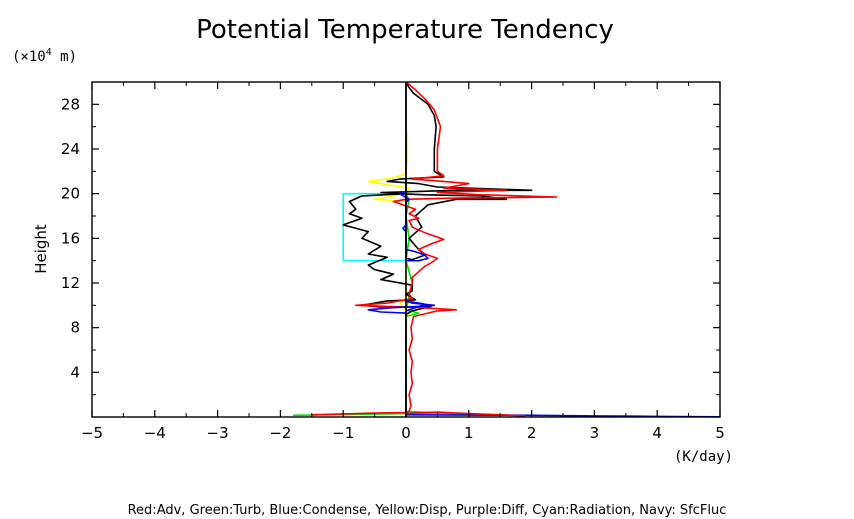 The width and height of the screenshot is (854, 519). What do you see at coordinates (595, 433) in the screenshot?
I see `x-tick-label: 3` at bounding box center [595, 433].